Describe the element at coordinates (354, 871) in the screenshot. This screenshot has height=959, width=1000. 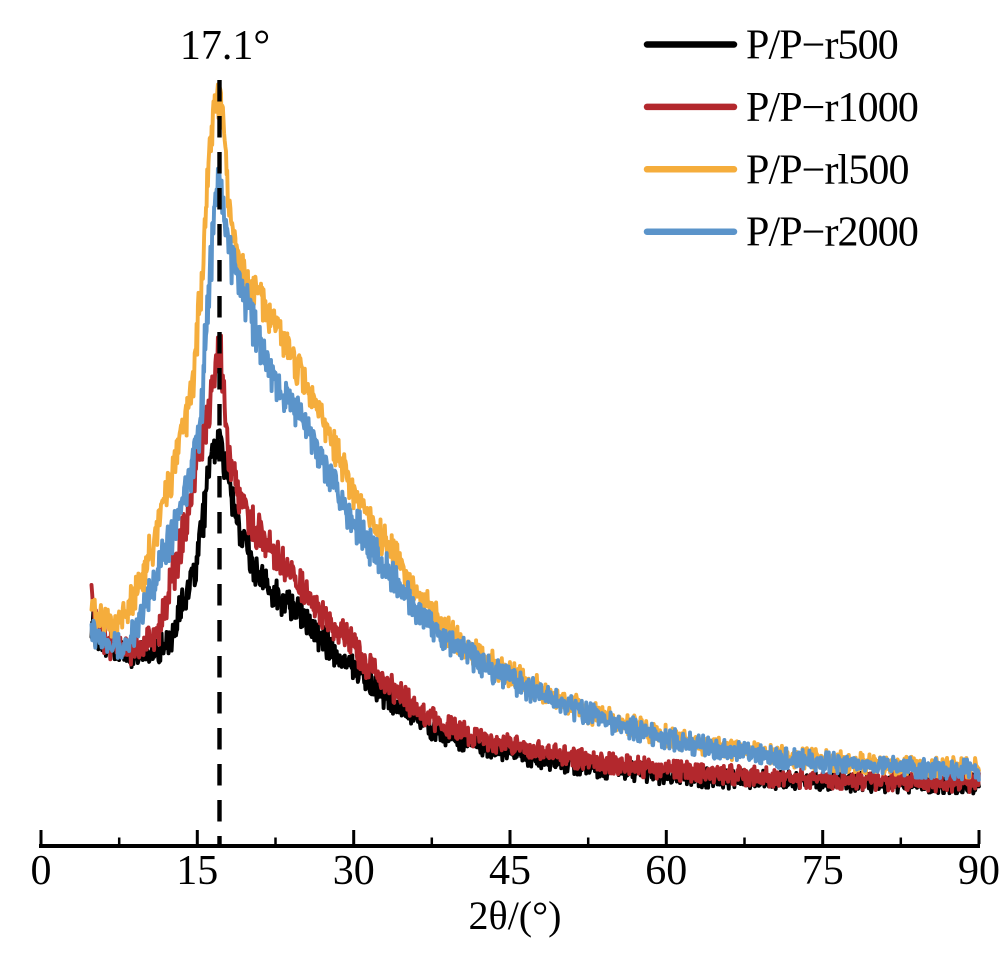
I see `svg-text: 30` at that location.